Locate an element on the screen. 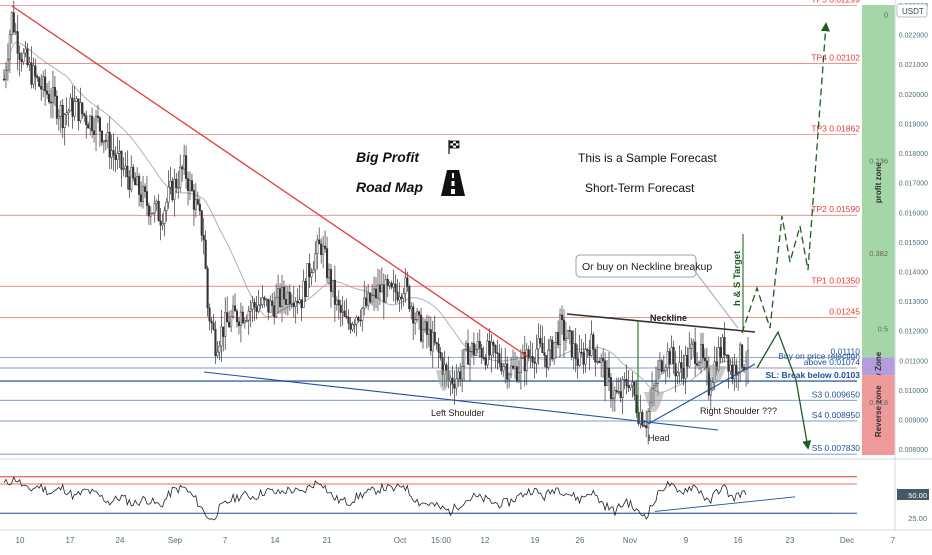 The width and height of the screenshot is (932, 555). fib-labels-layer: 0 0.236 0.382 0.5 0.618 is located at coordinates (878, 208).